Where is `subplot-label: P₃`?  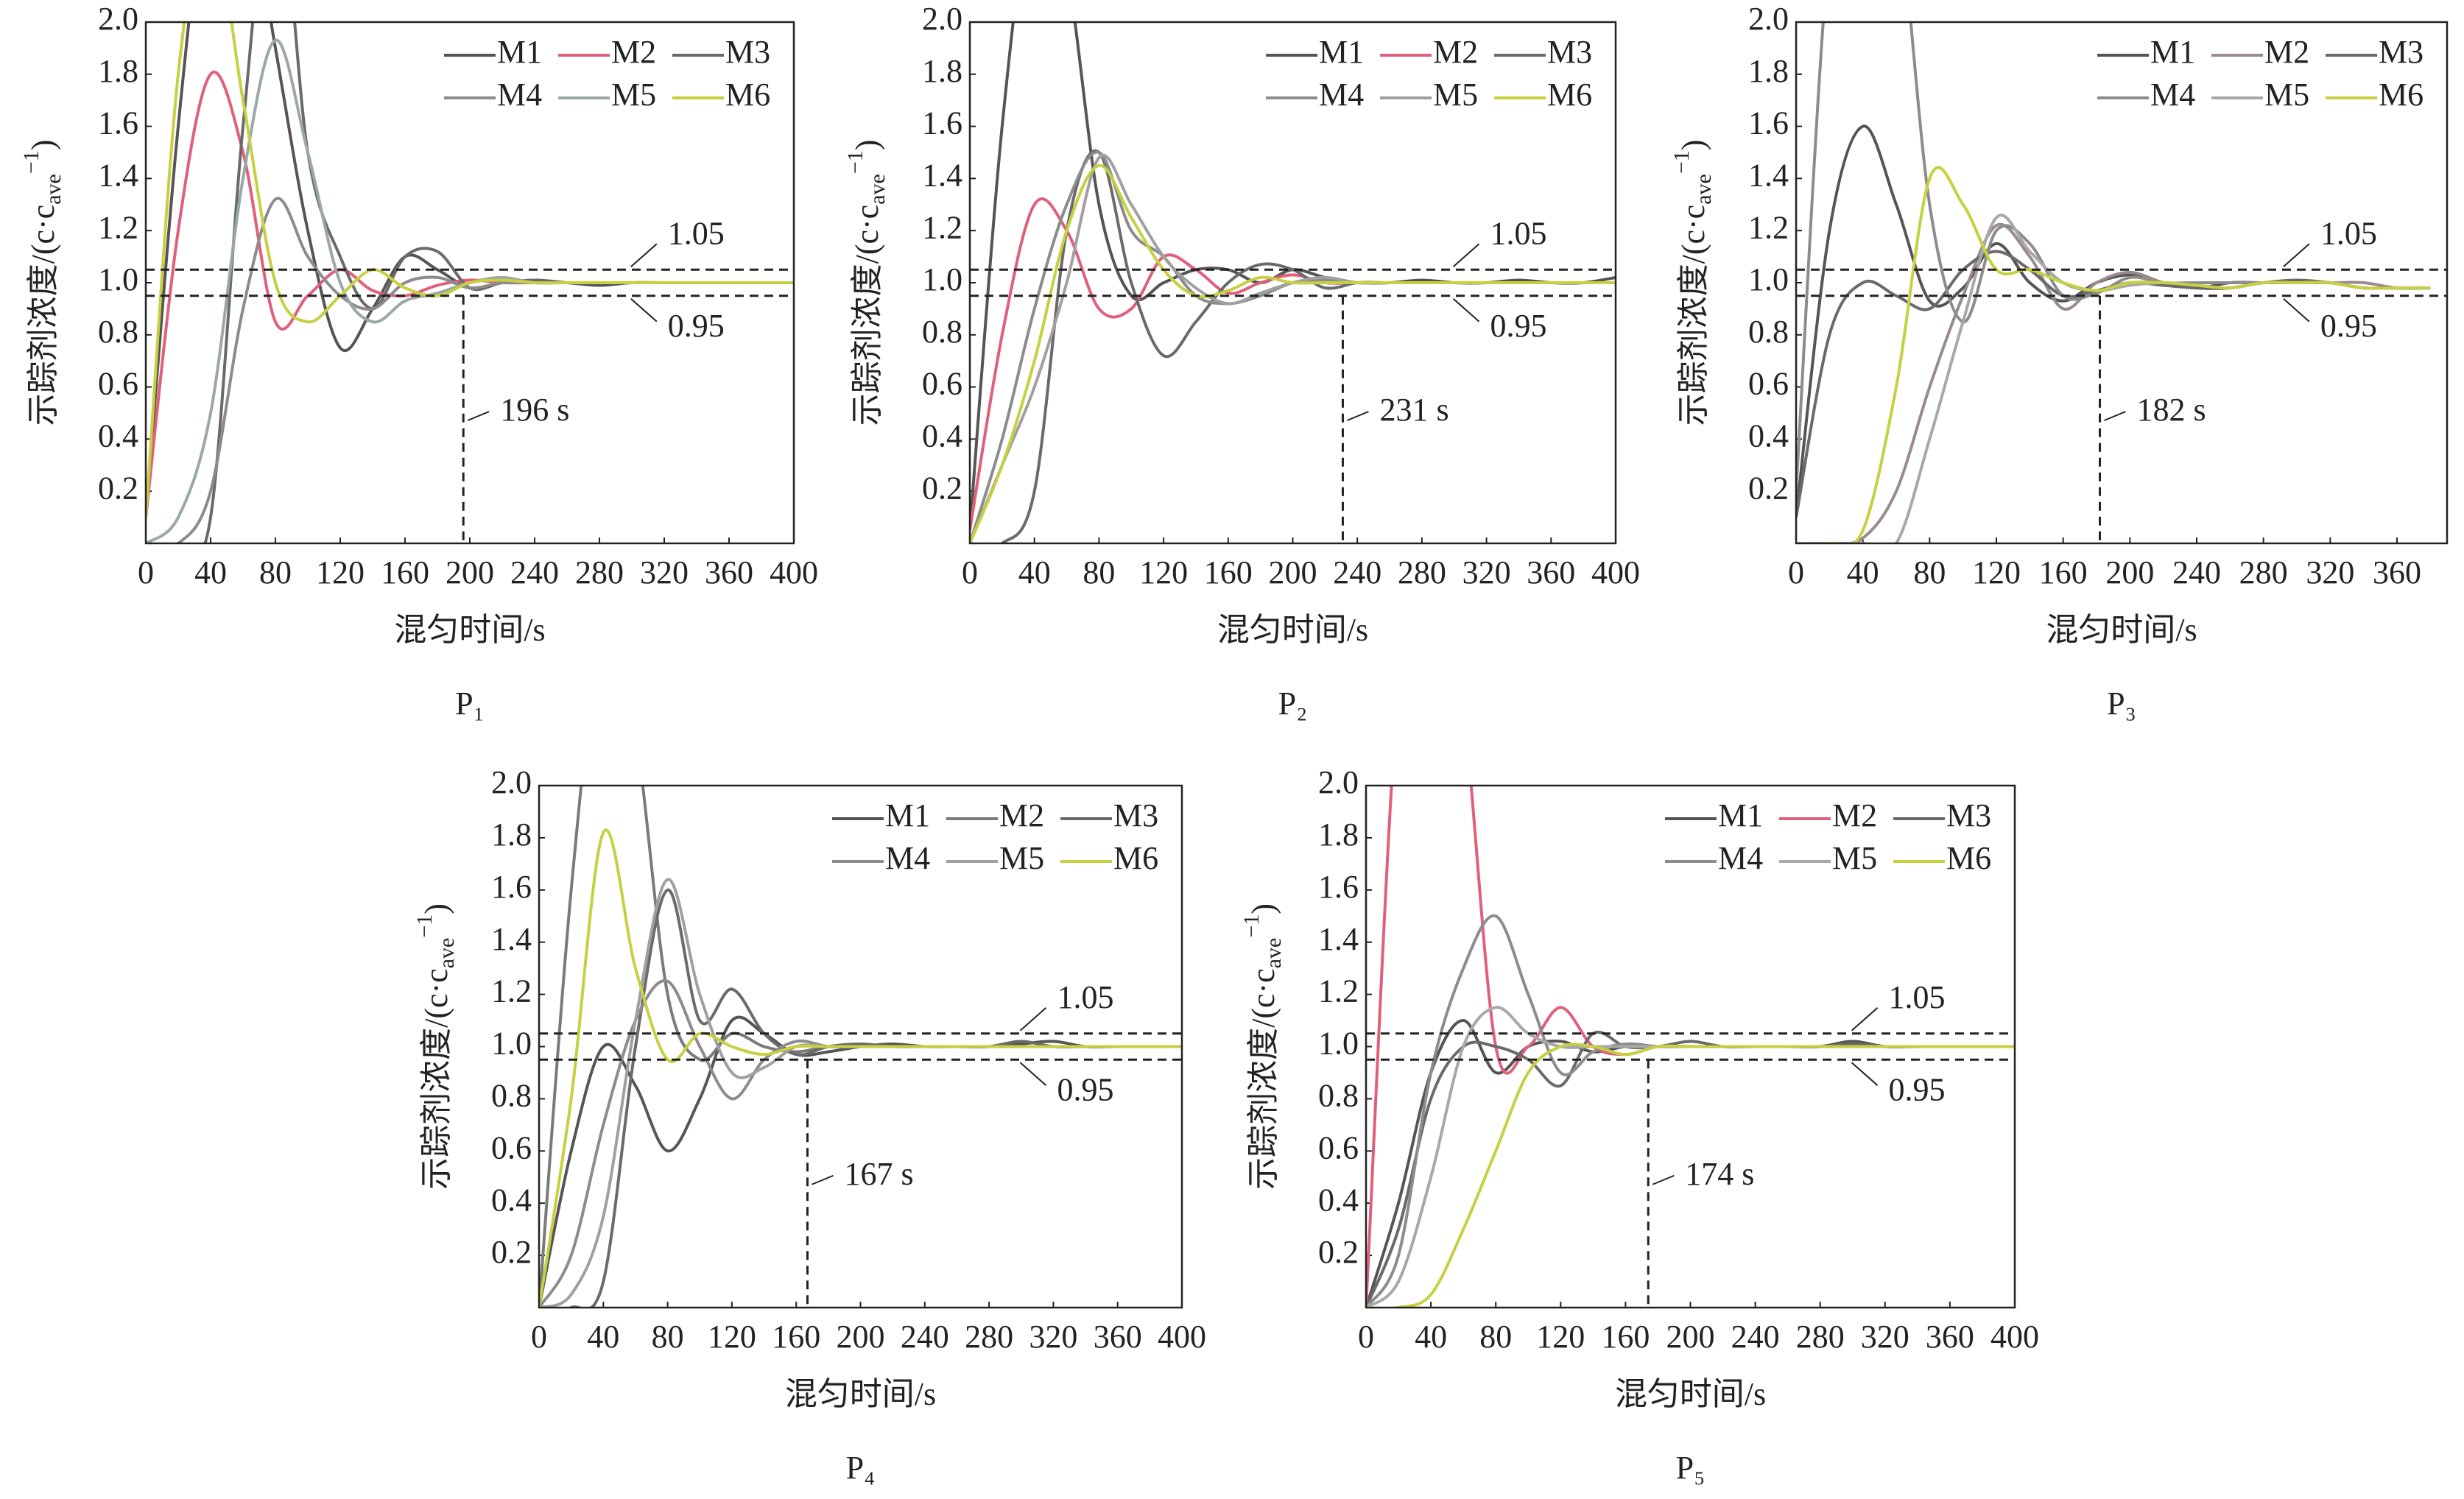 subplot-label: P₃ is located at coordinates (2121, 703).